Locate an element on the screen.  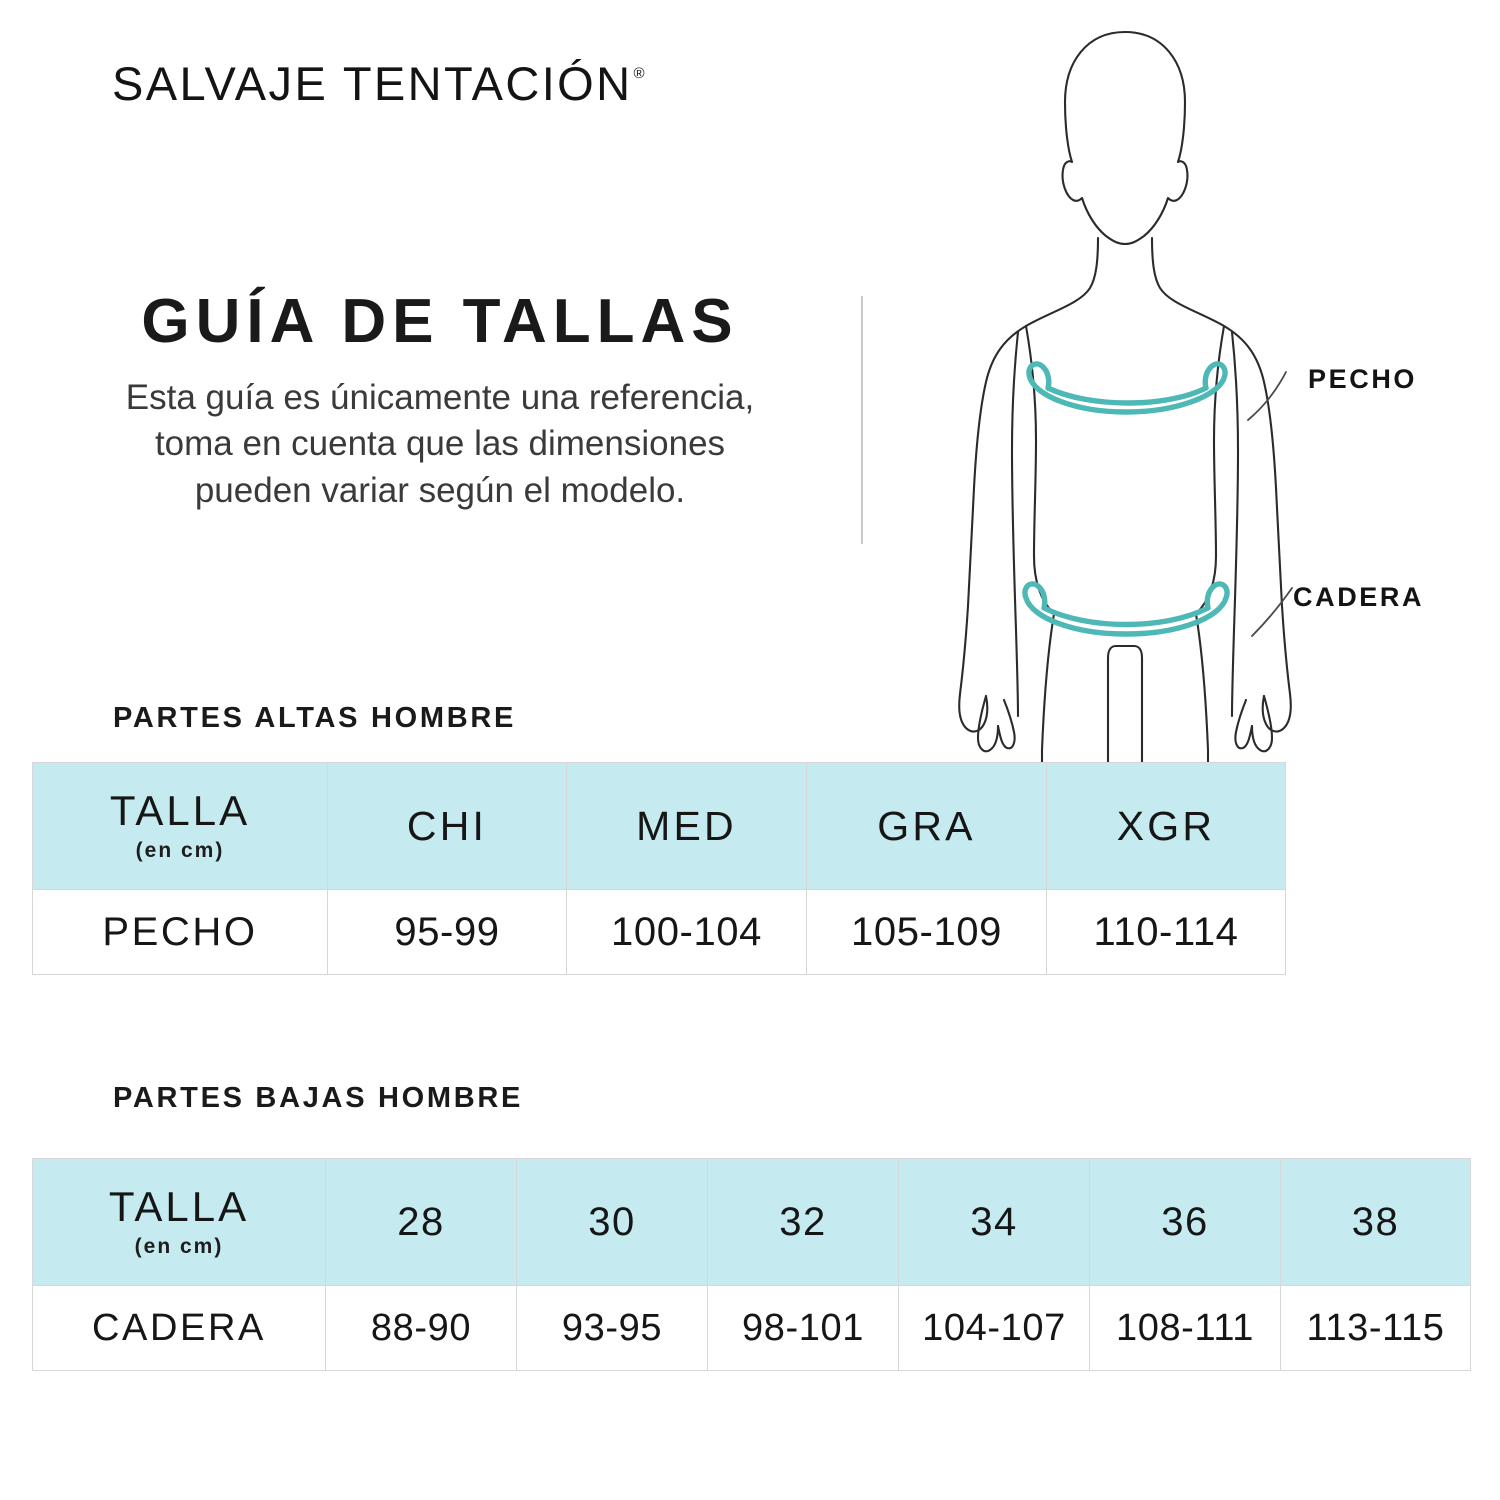
section-caption-partes-altas: PARTES ALTAS HOMBRE is located at coordinates (315, 718).